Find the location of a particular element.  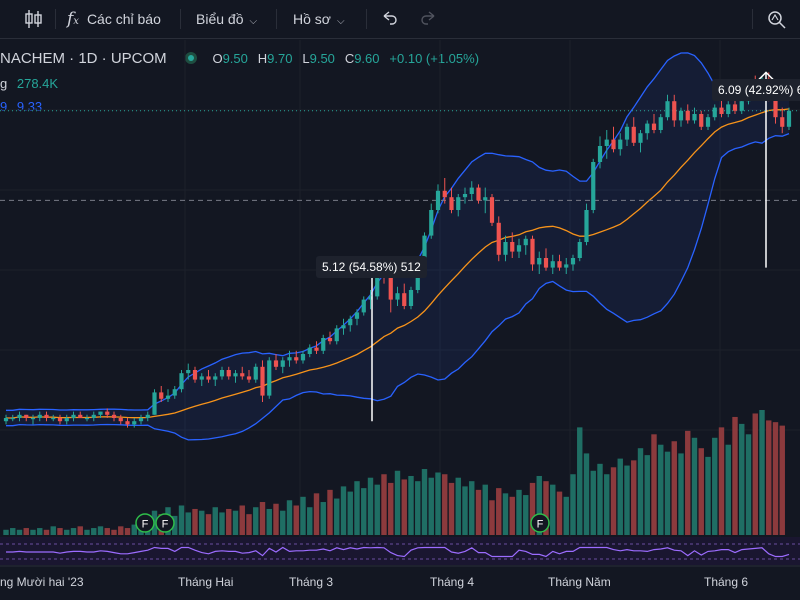

undo-icon is located at coordinates (390, 19).